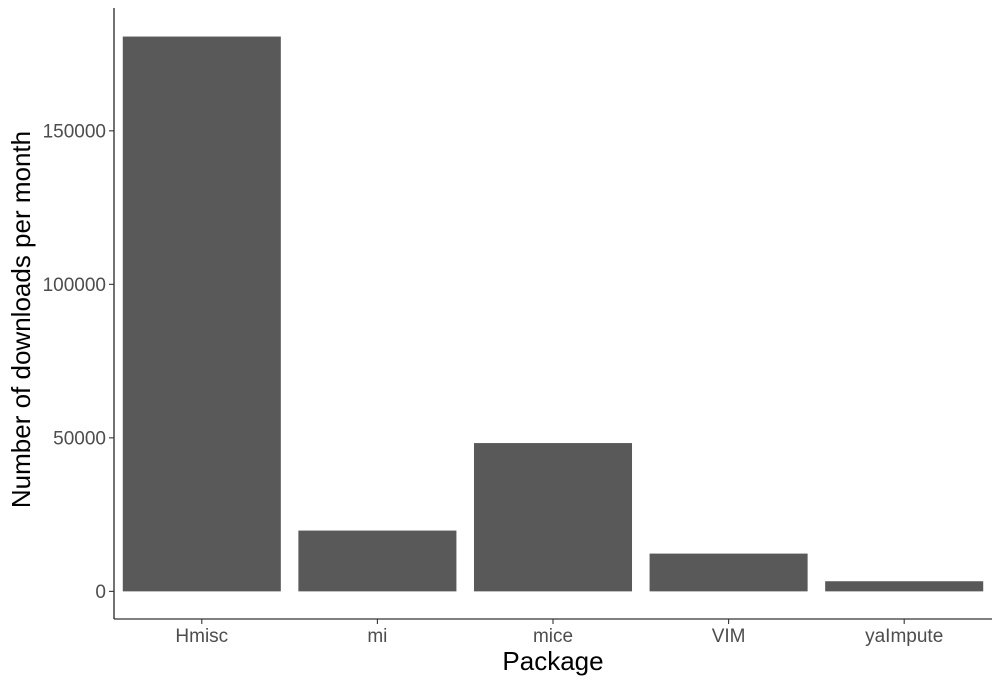  Describe the element at coordinates (553, 636) in the screenshot. I see `x-tick-label: mice` at that location.